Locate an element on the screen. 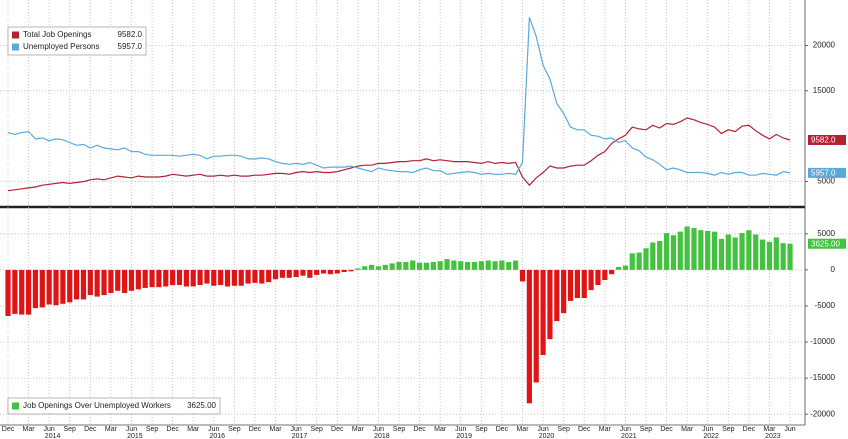  legend-label: Total Job Openings is located at coordinates (57, 34).